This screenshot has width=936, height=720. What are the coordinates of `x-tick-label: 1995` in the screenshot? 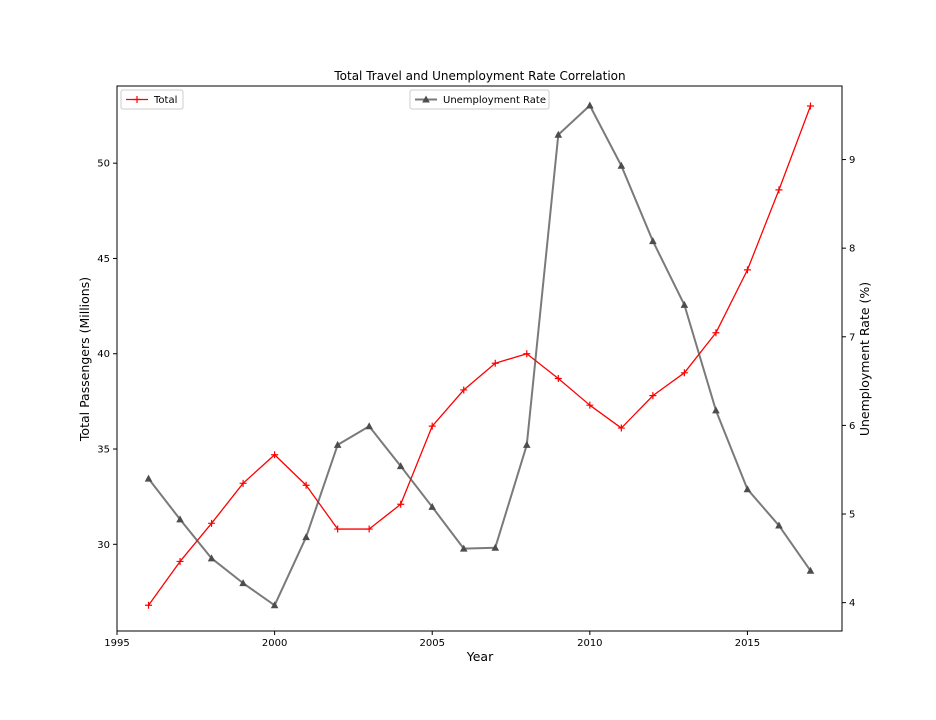 It's located at (116, 643).